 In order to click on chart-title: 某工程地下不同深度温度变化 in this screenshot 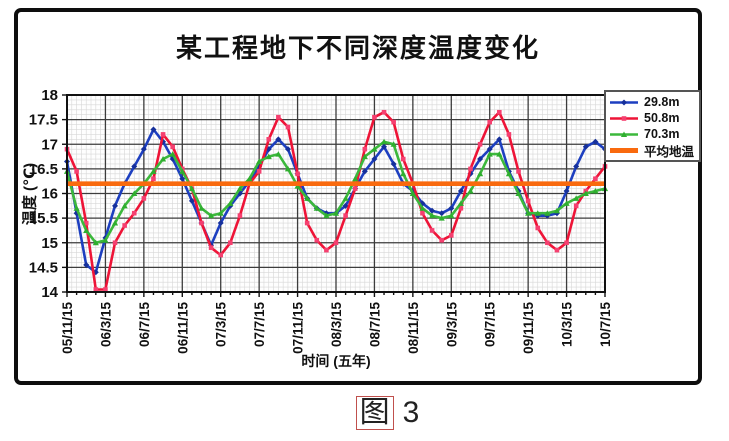, I will do `click(357, 48)`.